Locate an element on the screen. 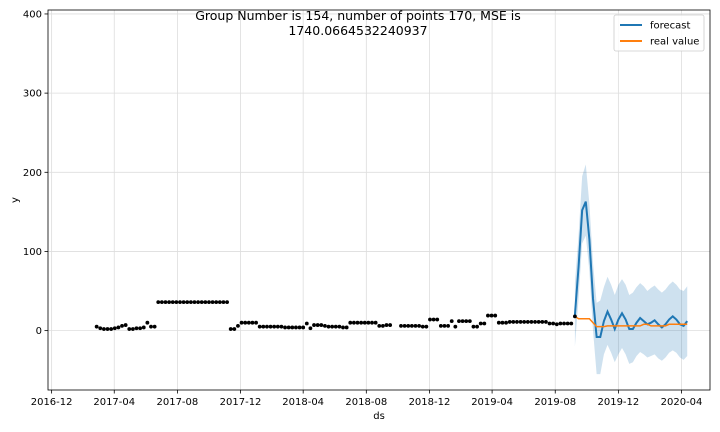 This screenshot has width=720, height=432. observed-points is located at coordinates (335, 315).